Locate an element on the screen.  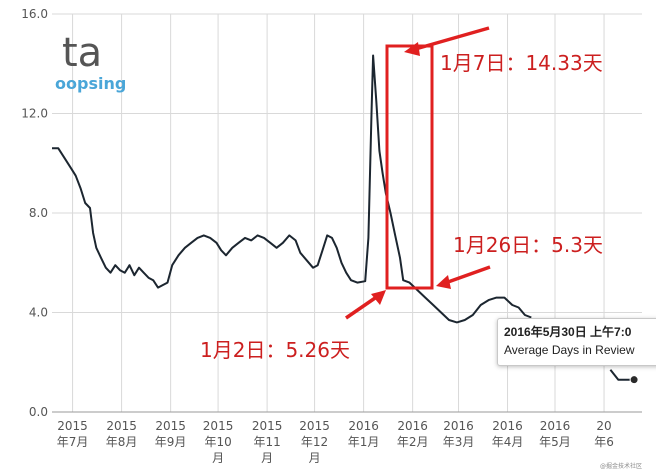
arrowhead-end is located at coordinates (443, 282).